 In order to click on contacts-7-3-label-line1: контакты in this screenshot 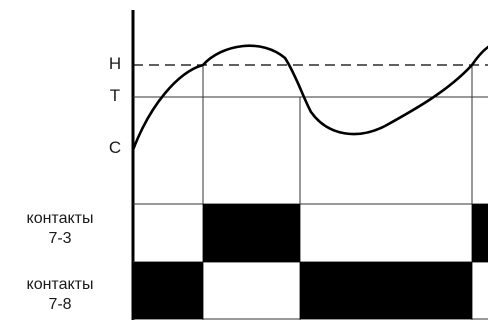, I will do `click(60, 218)`.